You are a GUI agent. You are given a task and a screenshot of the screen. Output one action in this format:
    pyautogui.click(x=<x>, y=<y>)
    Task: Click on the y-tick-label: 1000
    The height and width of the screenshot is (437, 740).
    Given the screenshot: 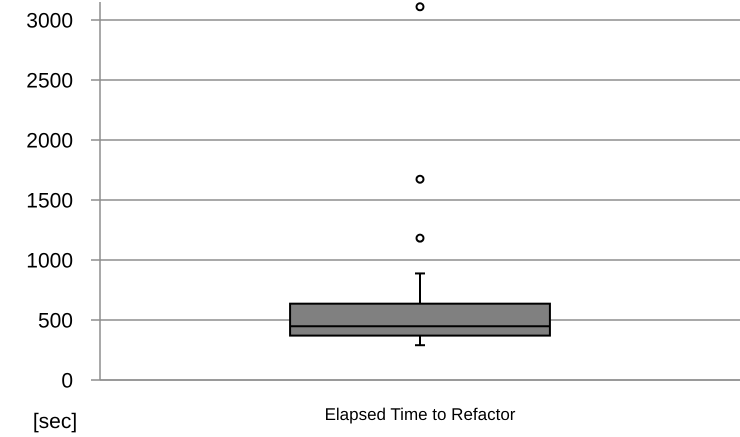 What is the action you would take?
    pyautogui.click(x=49, y=260)
    